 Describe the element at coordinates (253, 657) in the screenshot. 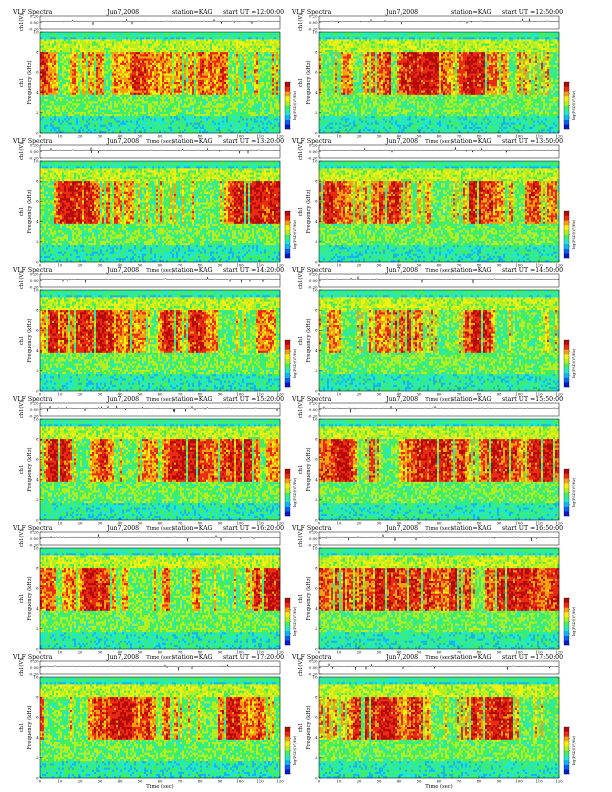

I see `figure-header-start-ut: start UT =17:20:00` at that location.